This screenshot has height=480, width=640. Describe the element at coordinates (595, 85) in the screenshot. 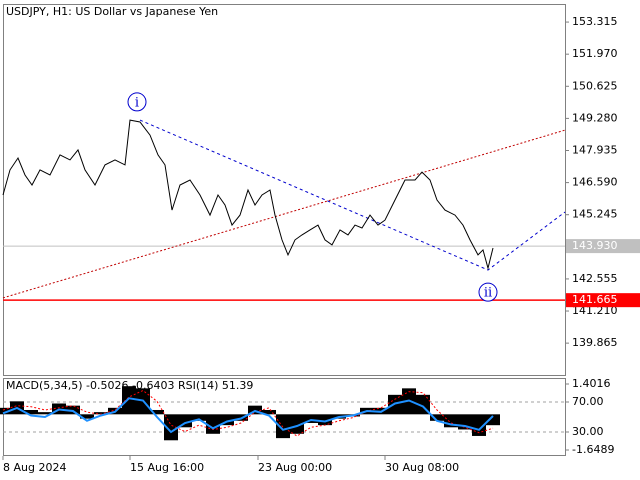

I see `y-tick-label: 150.625` at that location.